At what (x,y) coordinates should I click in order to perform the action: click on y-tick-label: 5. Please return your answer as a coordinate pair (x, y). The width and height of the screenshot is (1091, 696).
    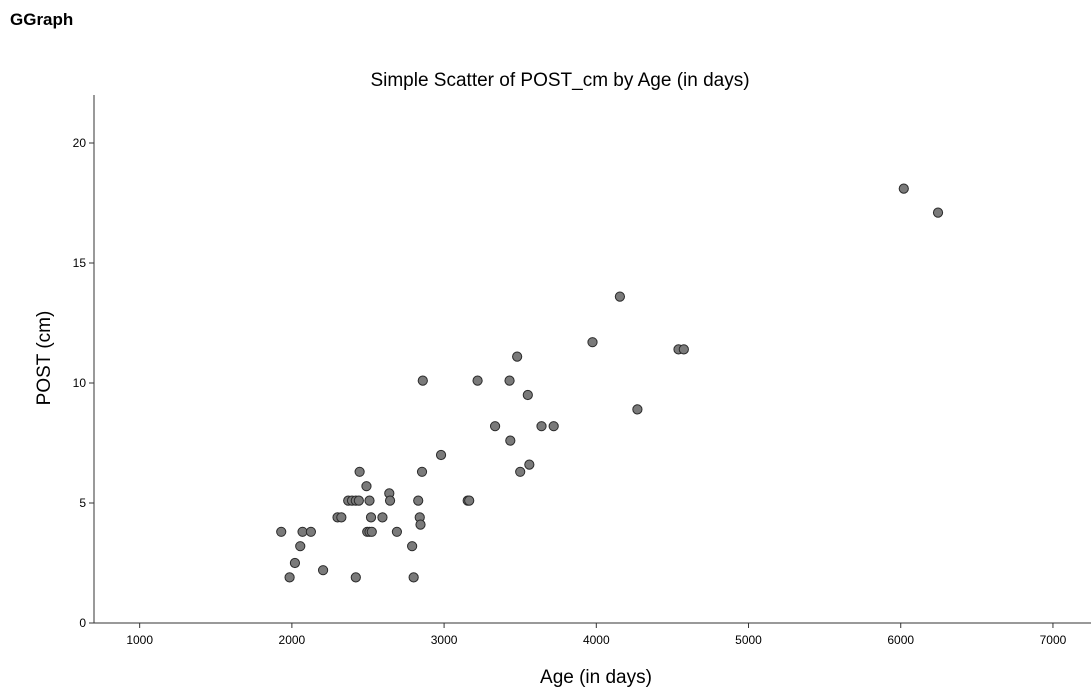
    Looking at the image, I should click on (82, 503).